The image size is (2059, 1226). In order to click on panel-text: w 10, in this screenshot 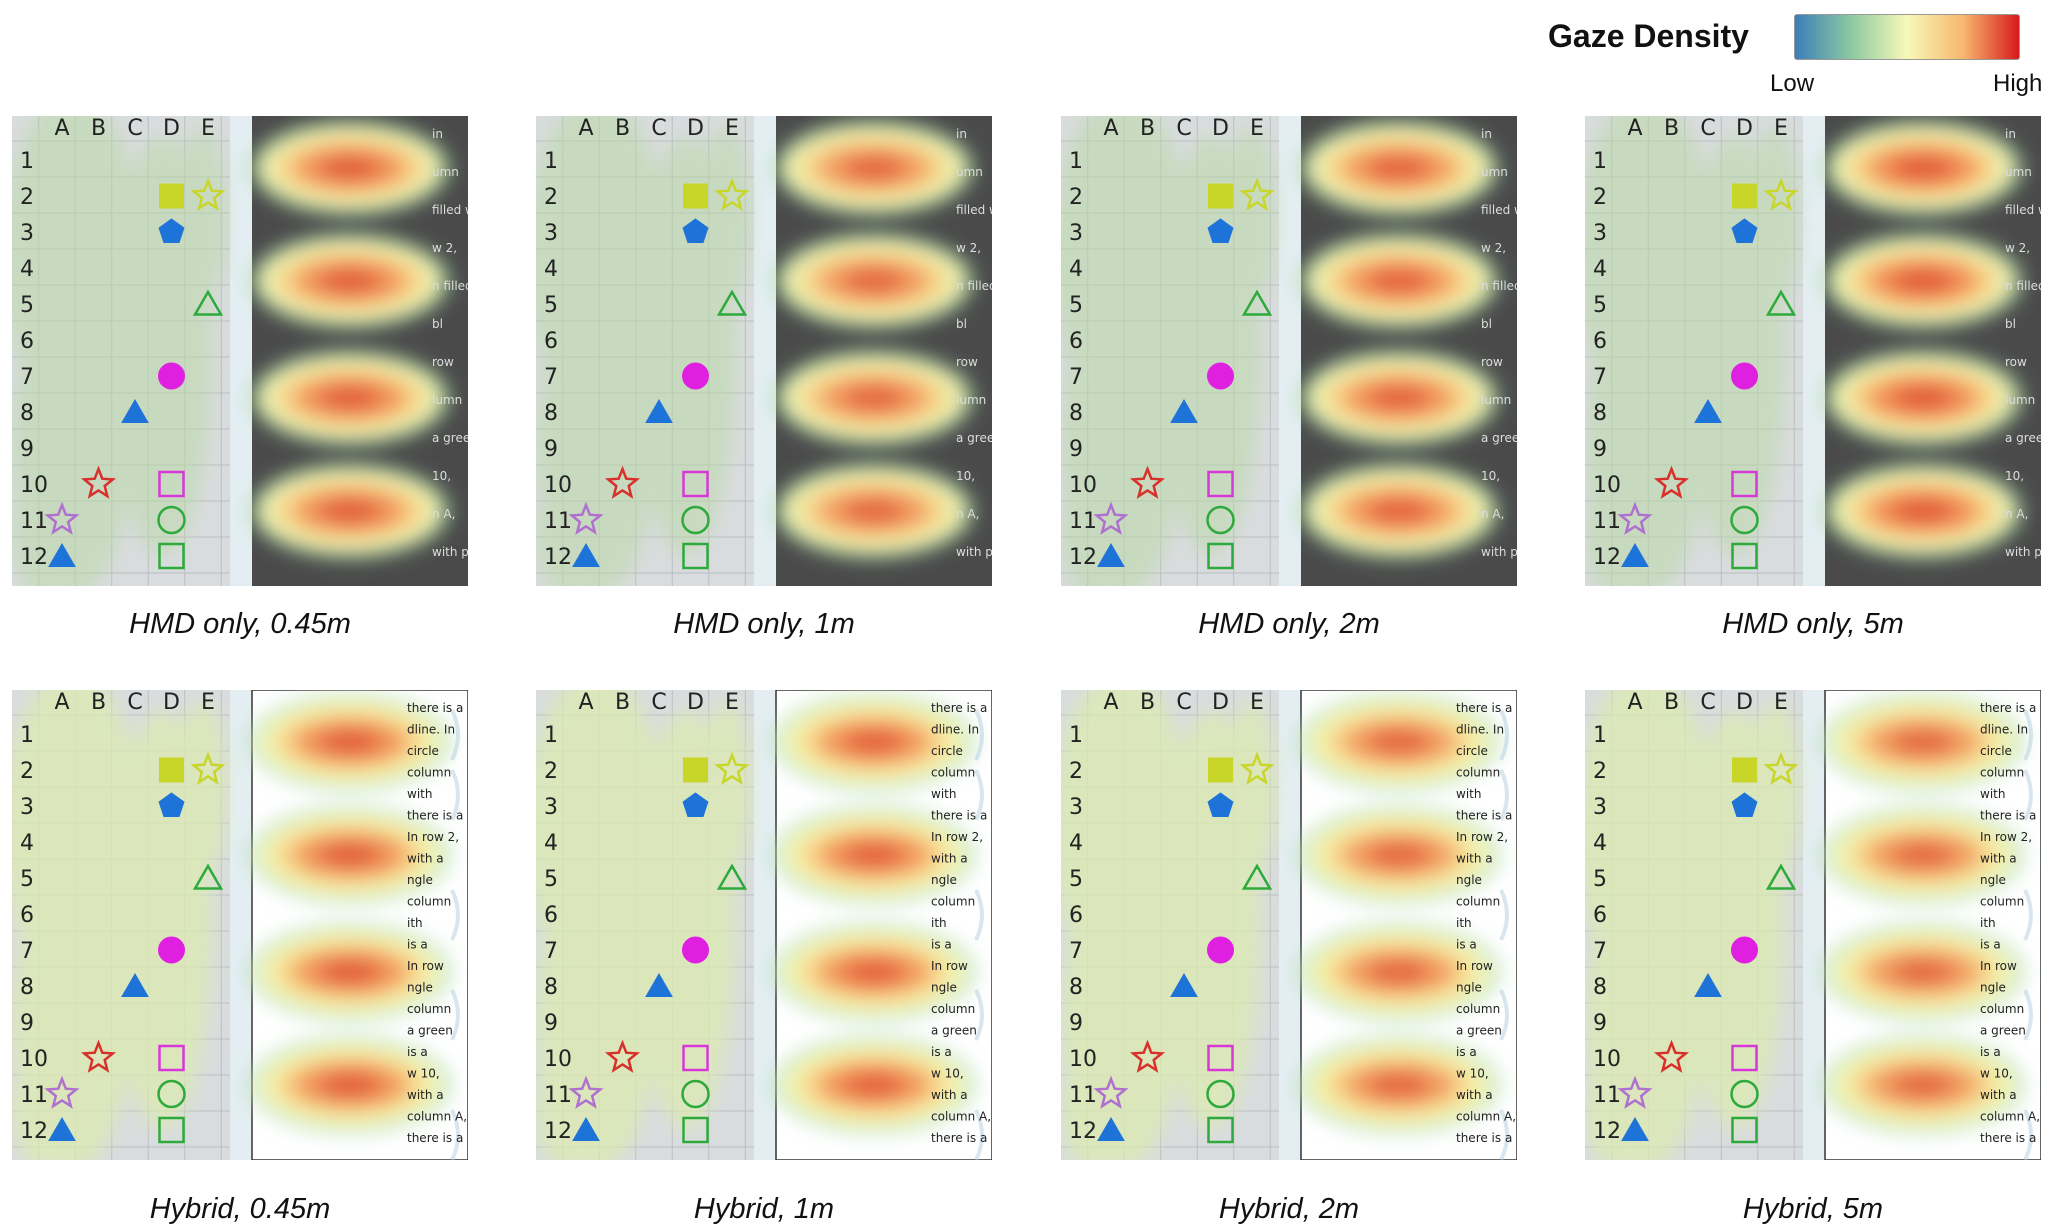, I will do `click(1996, 1074)`.